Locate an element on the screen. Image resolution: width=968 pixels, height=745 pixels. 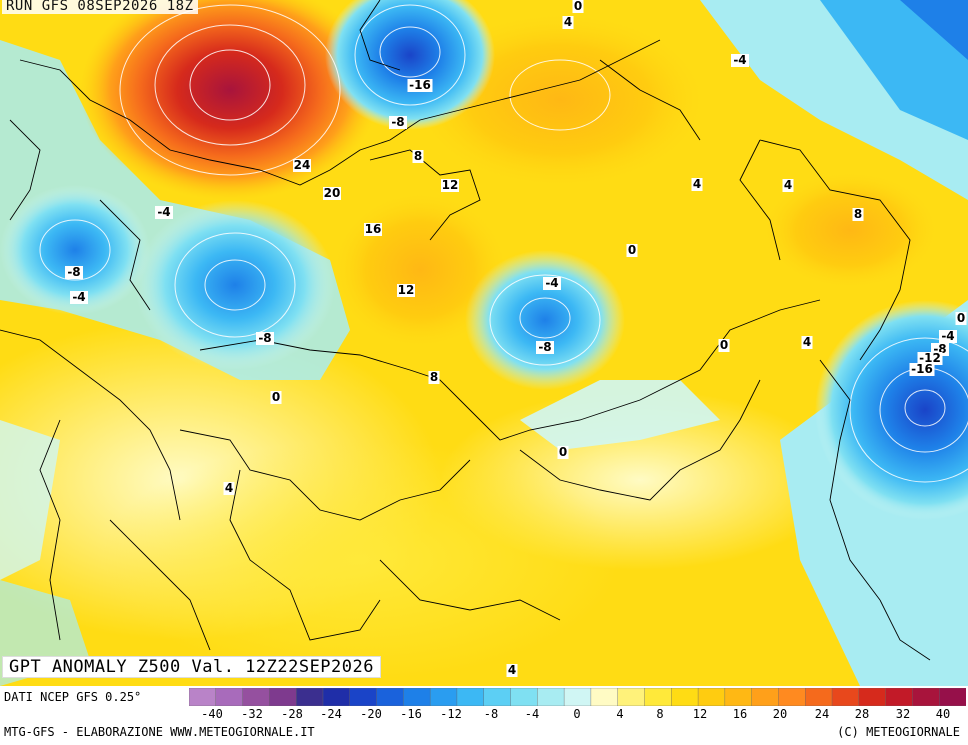
negative-anomaly-west is located at coordinates (235, 285).